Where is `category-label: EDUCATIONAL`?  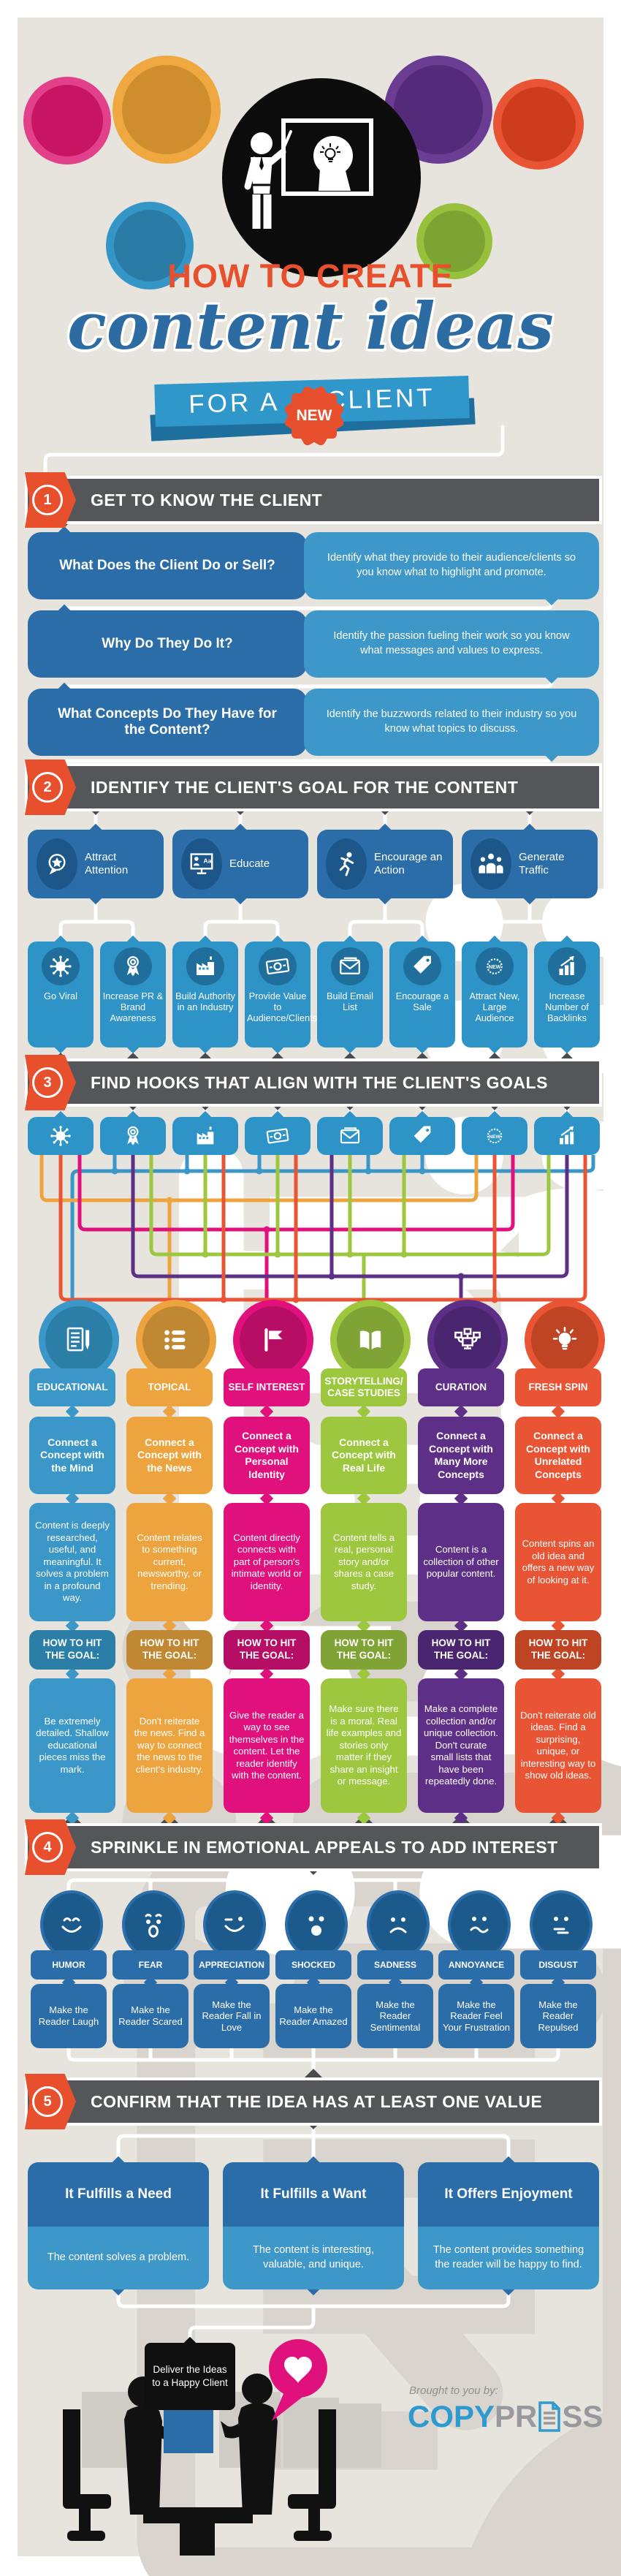 category-label: EDUCATIONAL is located at coordinates (72, 1387).